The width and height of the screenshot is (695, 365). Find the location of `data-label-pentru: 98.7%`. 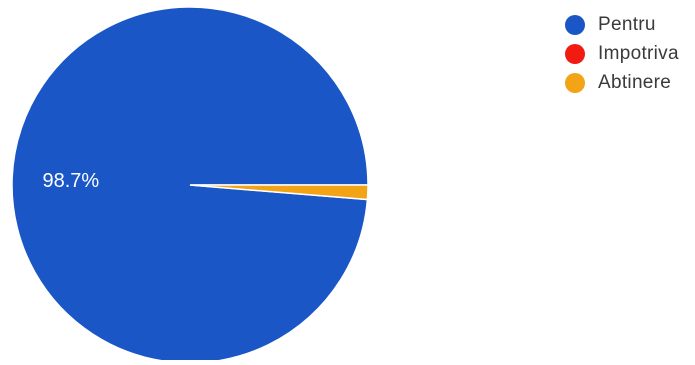

data-label-pentru: 98.7% is located at coordinates (70, 181).